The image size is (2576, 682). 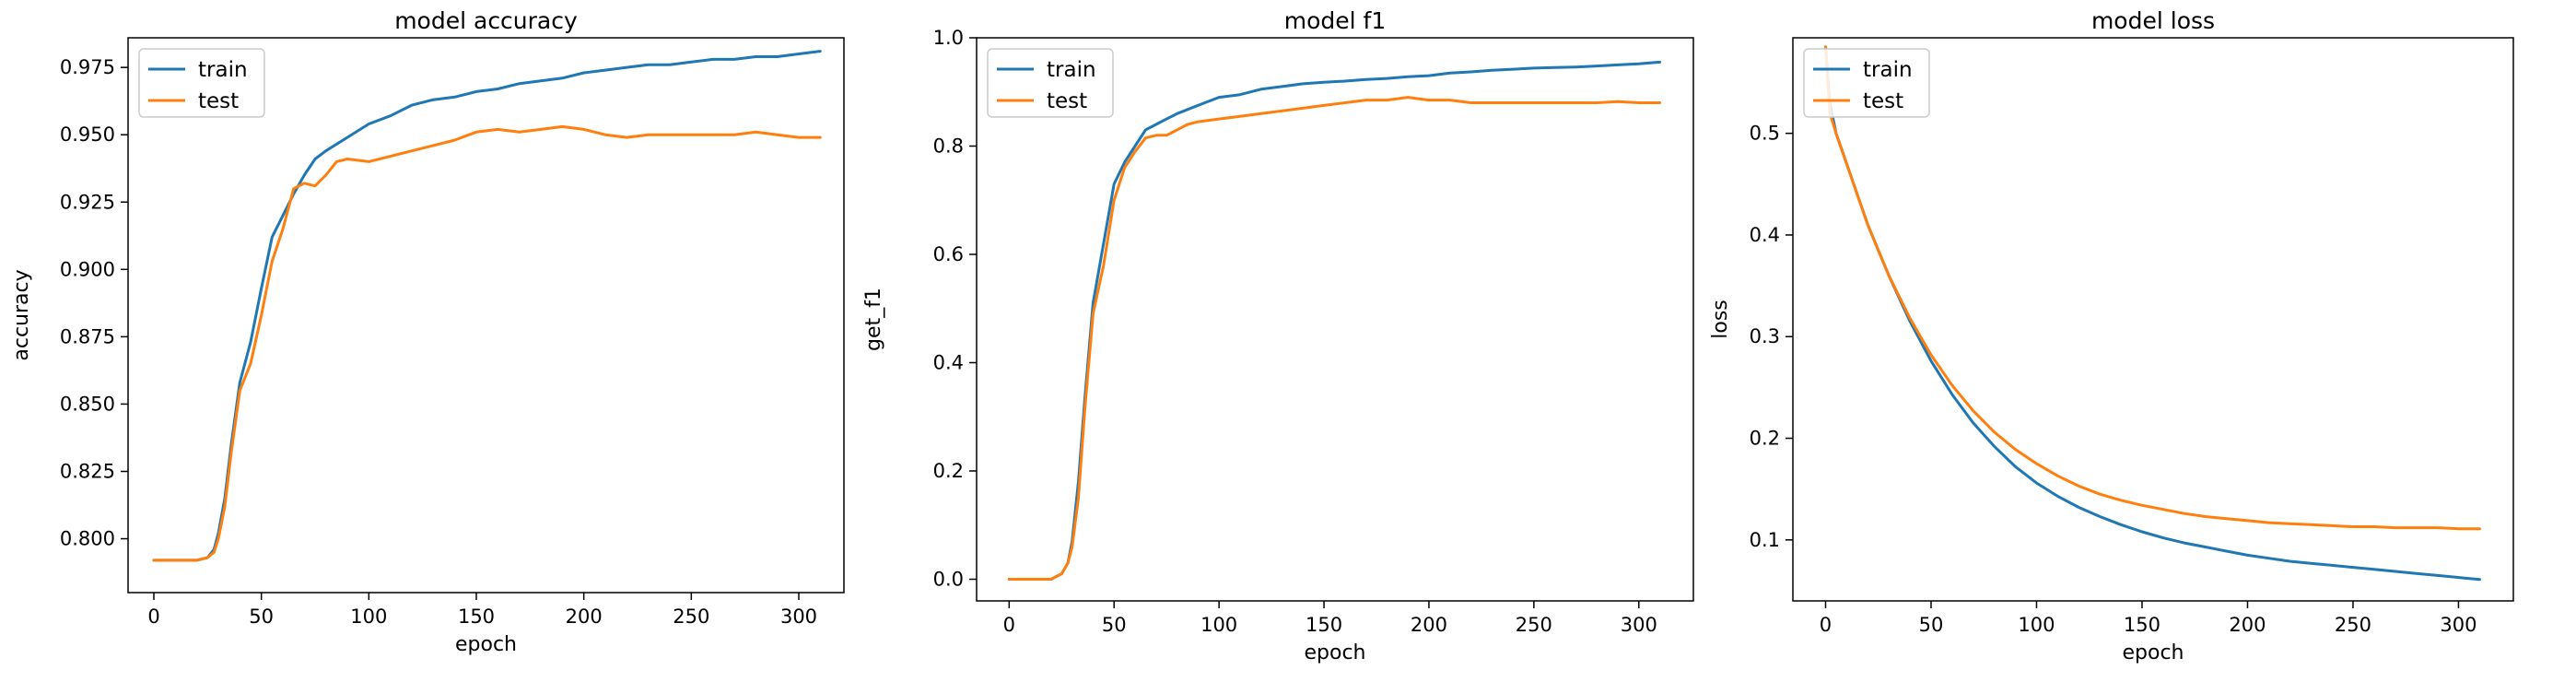 I want to click on y-tick-label: 0.8, so click(x=949, y=146).